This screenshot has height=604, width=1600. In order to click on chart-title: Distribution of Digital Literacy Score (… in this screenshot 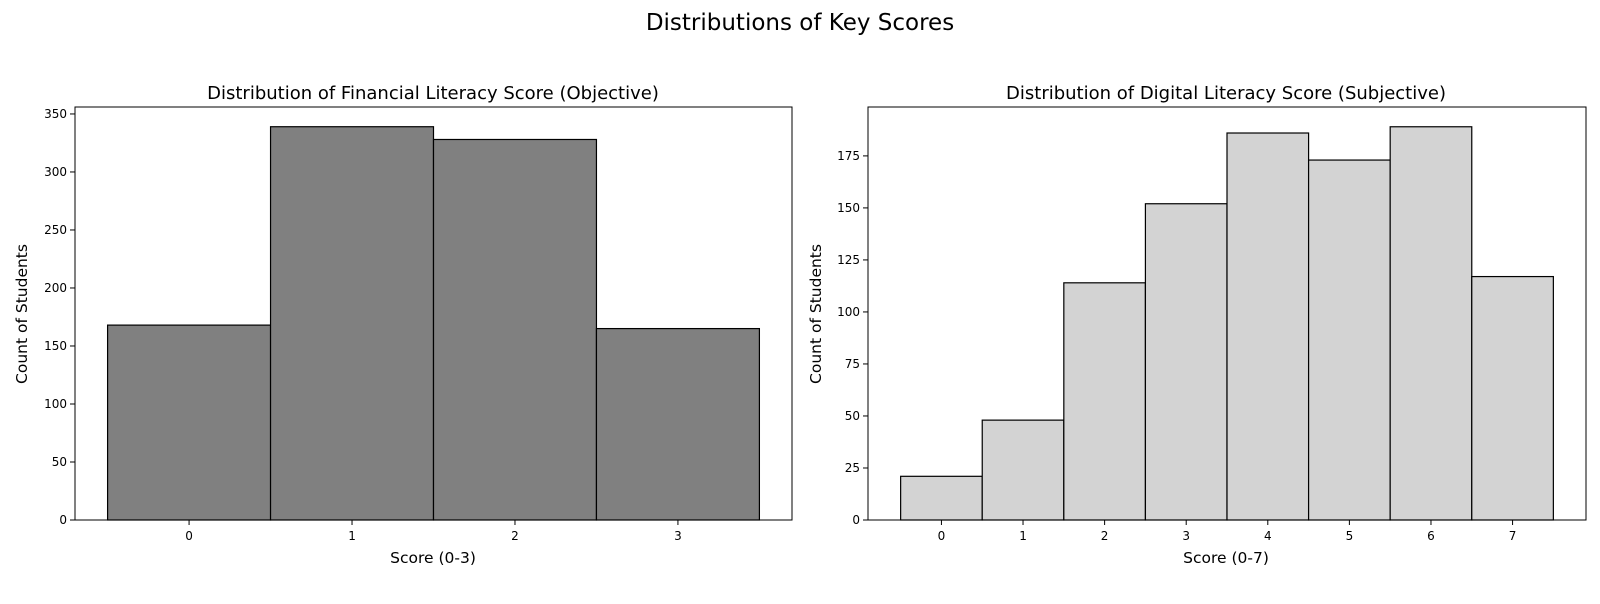, I will do `click(1226, 93)`.